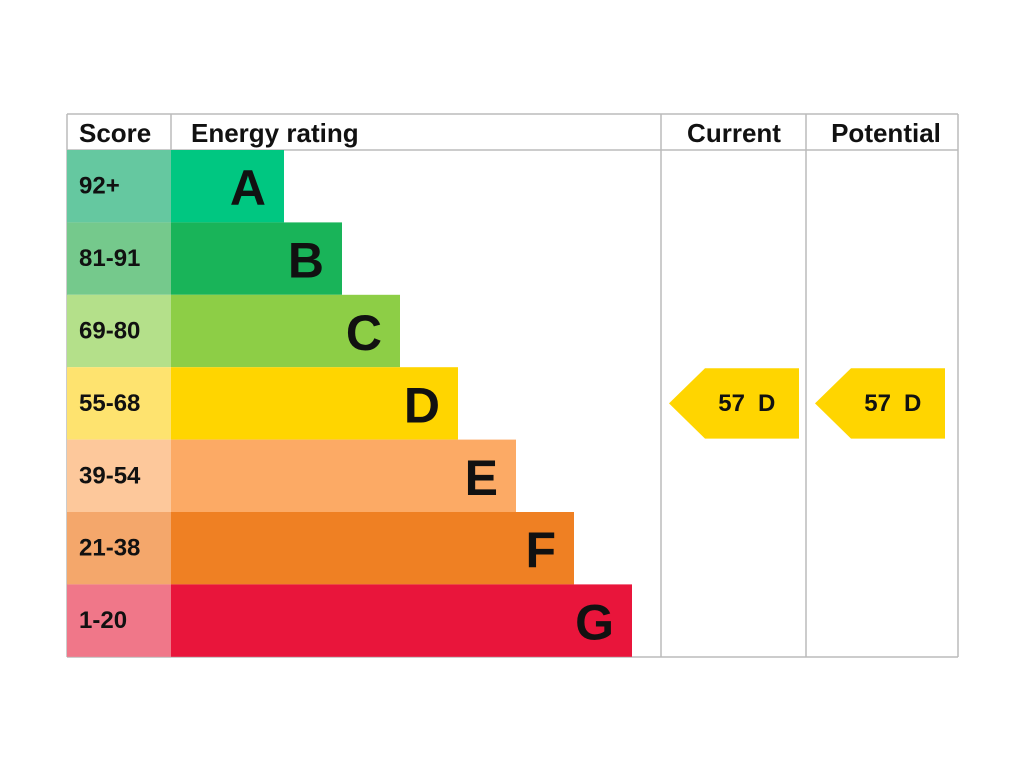  What do you see at coordinates (248, 188) in the screenshot?
I see `rating-letter: A` at bounding box center [248, 188].